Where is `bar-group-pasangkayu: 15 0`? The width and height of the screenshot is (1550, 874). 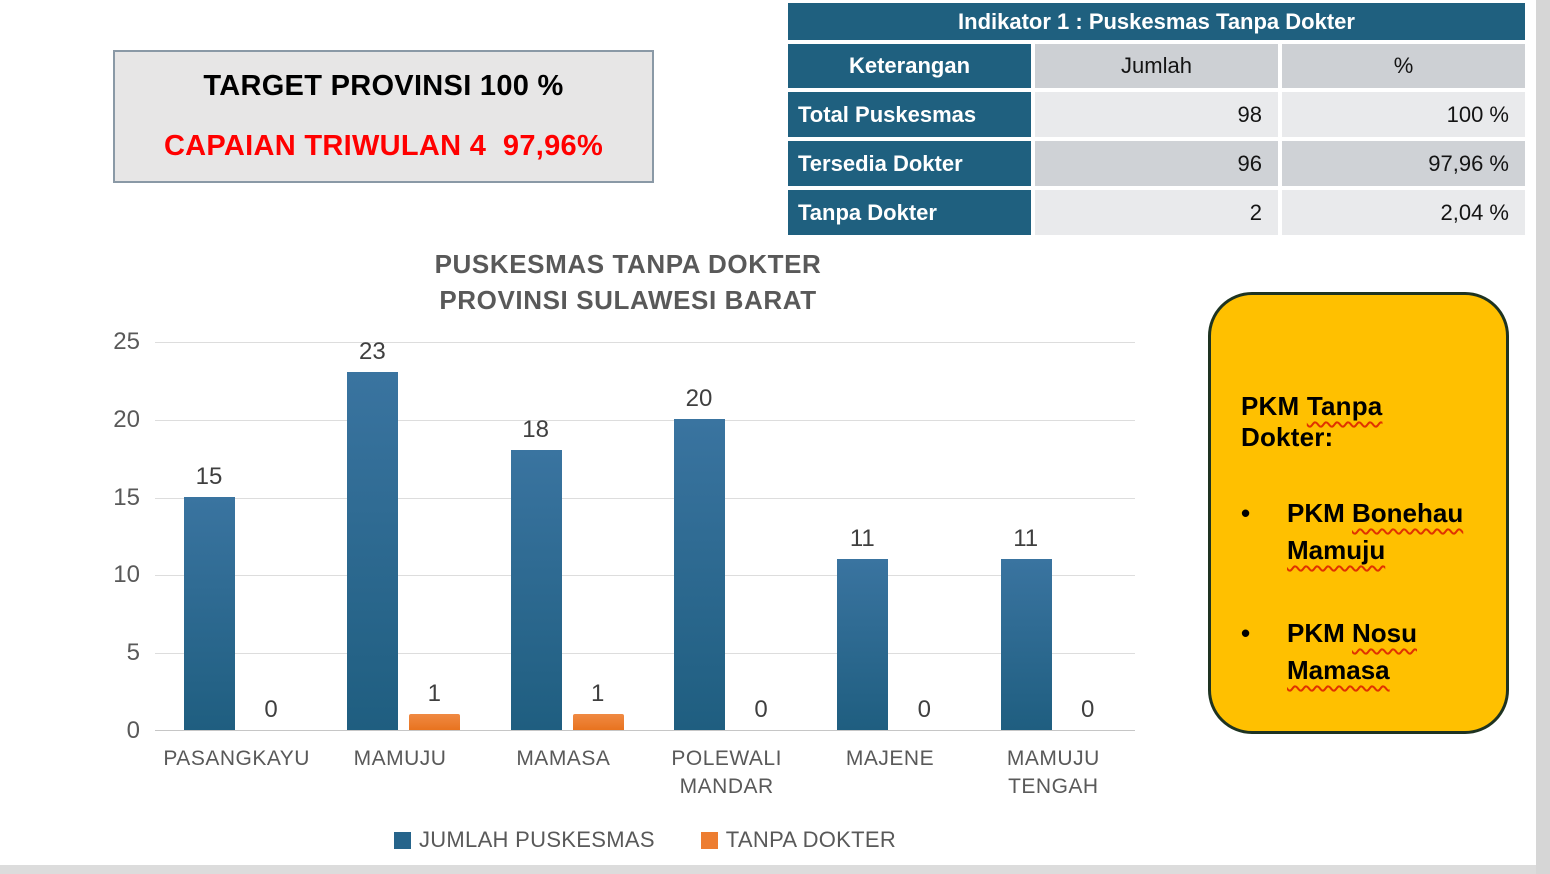 bar-group-pasangkayu: 15 0 is located at coordinates (236, 536).